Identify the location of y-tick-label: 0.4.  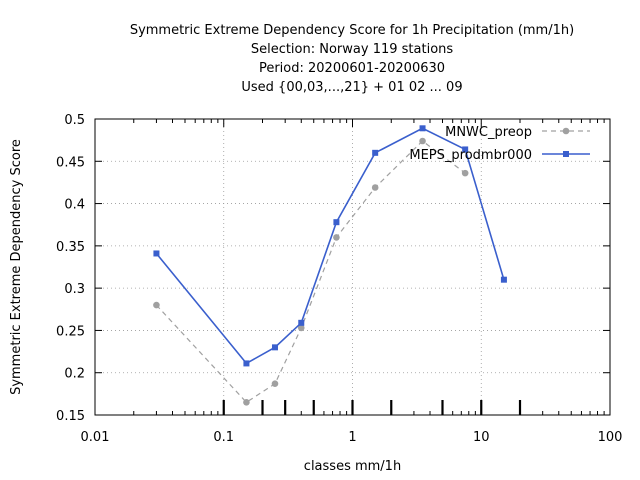
(74, 205).